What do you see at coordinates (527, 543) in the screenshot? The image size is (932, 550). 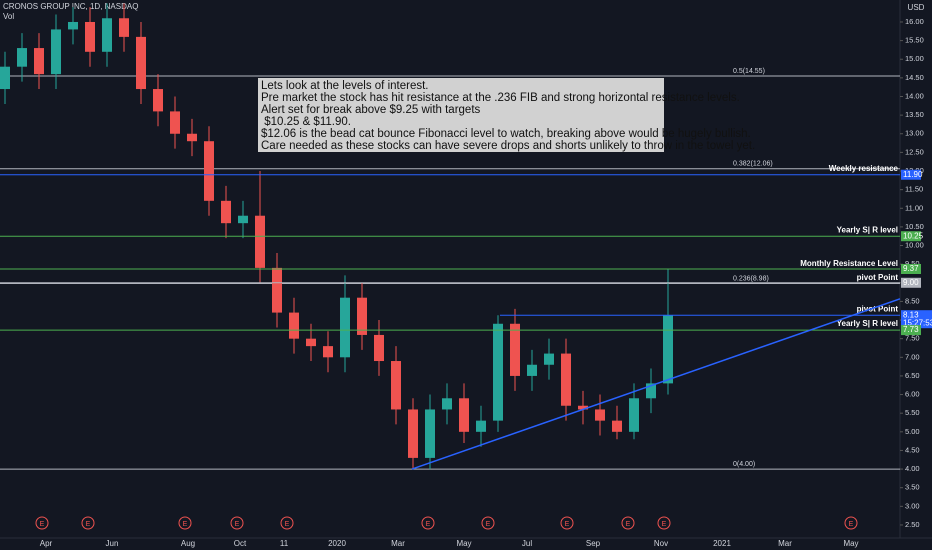 I see `x-tick-label: Jul` at bounding box center [527, 543].